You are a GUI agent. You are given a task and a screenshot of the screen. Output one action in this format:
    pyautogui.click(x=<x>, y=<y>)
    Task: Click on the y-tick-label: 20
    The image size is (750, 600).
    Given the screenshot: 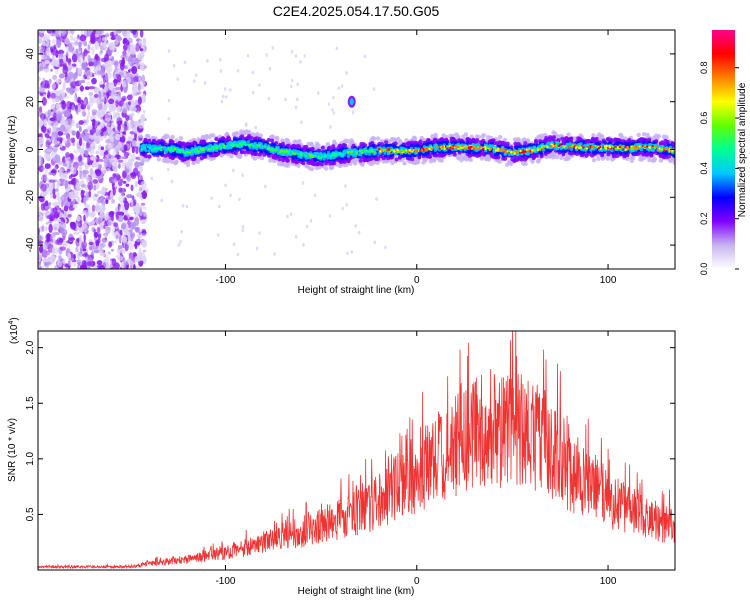 What is the action you would take?
    pyautogui.click(x=30, y=102)
    